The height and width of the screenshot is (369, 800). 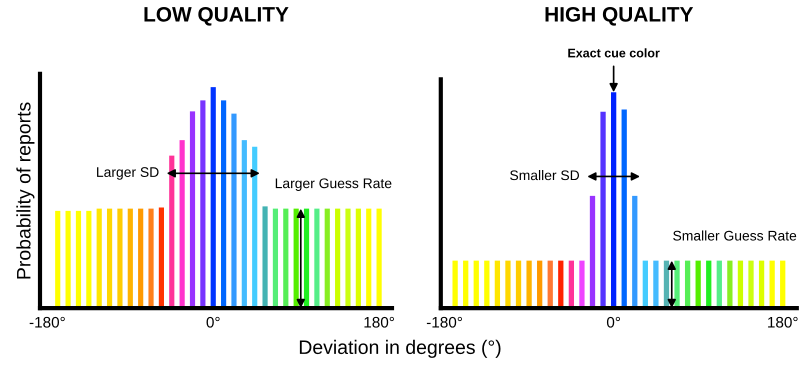 What do you see at coordinates (334, 184) in the screenshot?
I see `annotation: Larger Guess Rate` at bounding box center [334, 184].